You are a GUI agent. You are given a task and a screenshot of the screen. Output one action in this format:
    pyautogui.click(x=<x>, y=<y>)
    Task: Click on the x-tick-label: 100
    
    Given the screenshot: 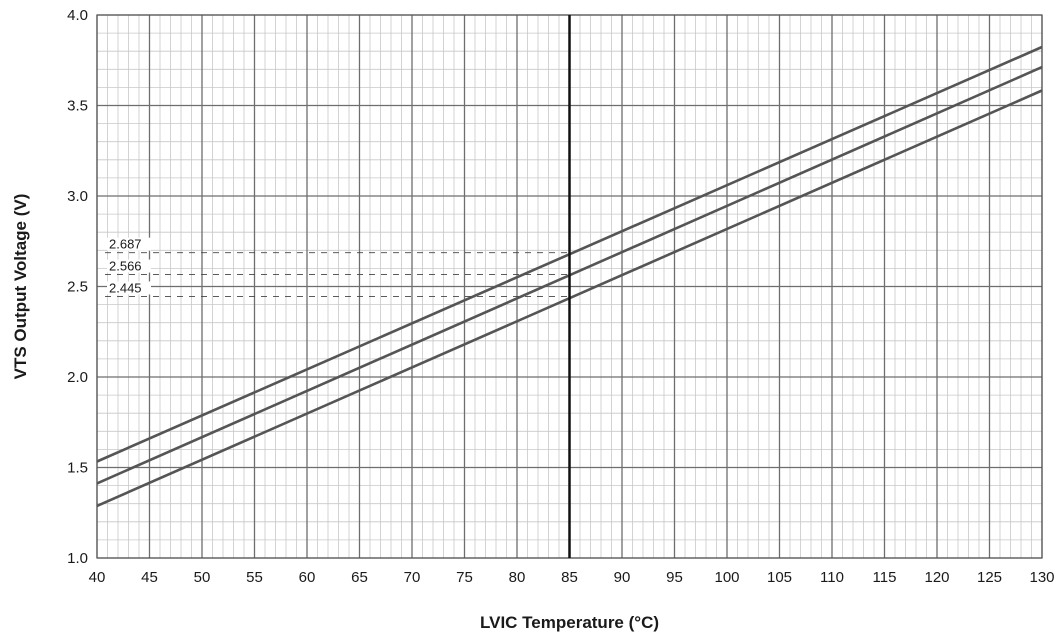 What is the action you would take?
    pyautogui.click(x=726, y=577)
    